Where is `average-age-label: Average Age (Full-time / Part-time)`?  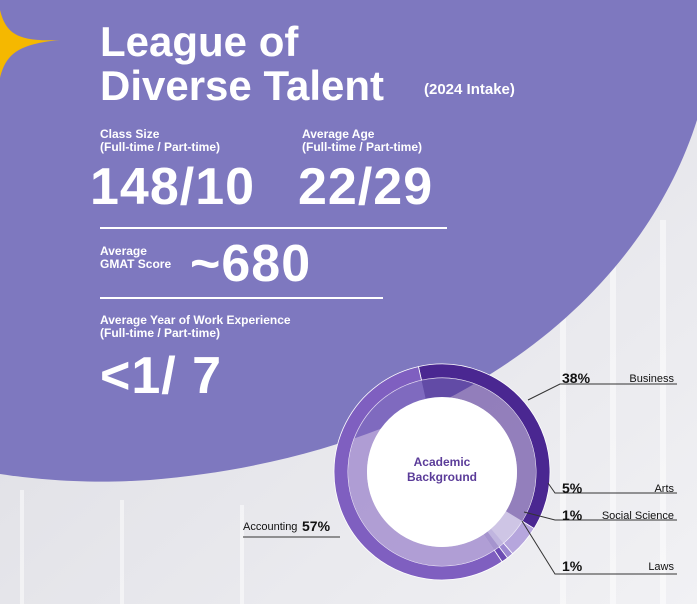
average-age-label: Average Age (Full-time / Part-time) is located at coordinates (362, 141).